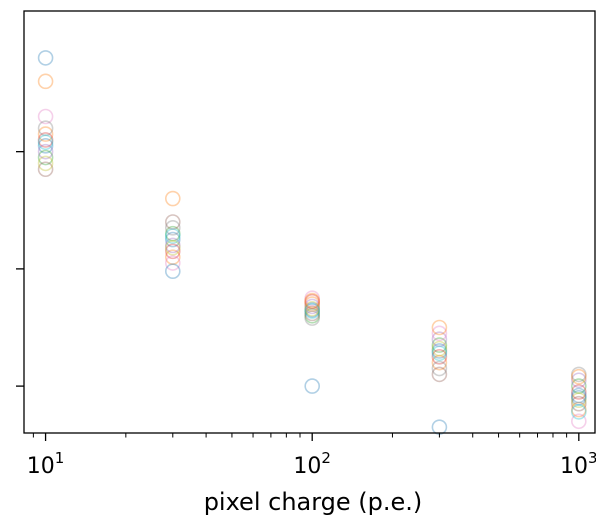 The image size is (596, 519). What do you see at coordinates (46, 464) in the screenshot?
I see `x-tick-label: 10¹` at bounding box center [46, 464].